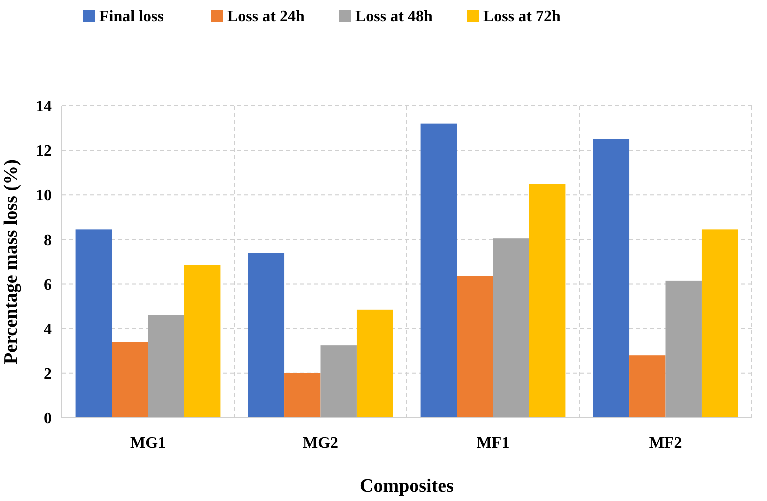 Image resolution: width=767 pixels, height=501 pixels. Describe the element at coordinates (48, 285) in the screenshot. I see `y-tick-label: 6` at that location.